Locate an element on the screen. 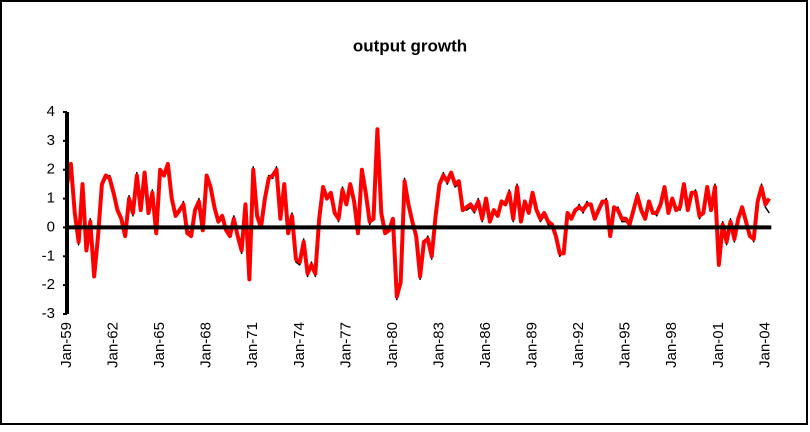 The image size is (810, 432). x-tick-label: Jan-59 is located at coordinates (66, 345).